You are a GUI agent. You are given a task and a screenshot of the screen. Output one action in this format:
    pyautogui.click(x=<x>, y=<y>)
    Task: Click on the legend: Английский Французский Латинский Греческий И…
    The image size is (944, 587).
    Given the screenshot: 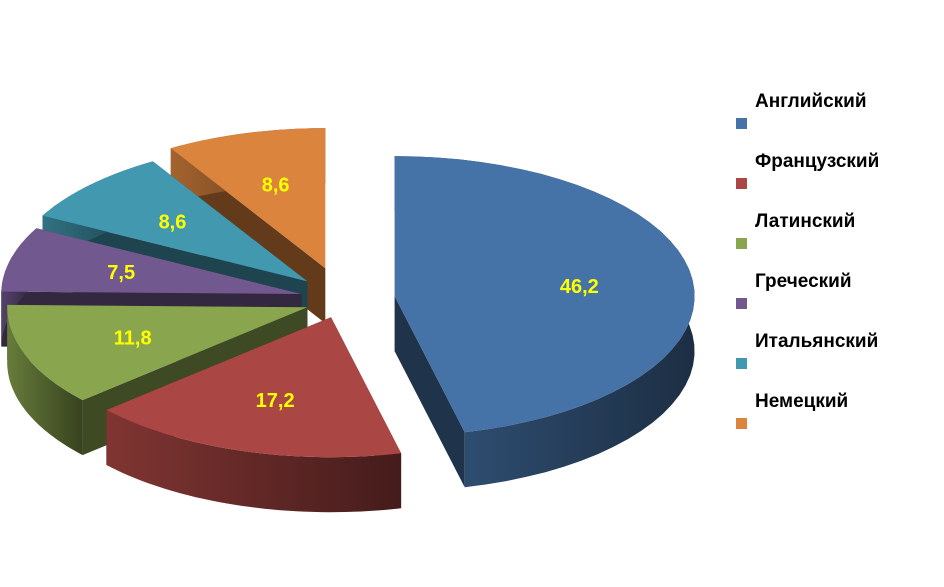 What is the action you would take?
    pyautogui.click(x=807, y=281)
    